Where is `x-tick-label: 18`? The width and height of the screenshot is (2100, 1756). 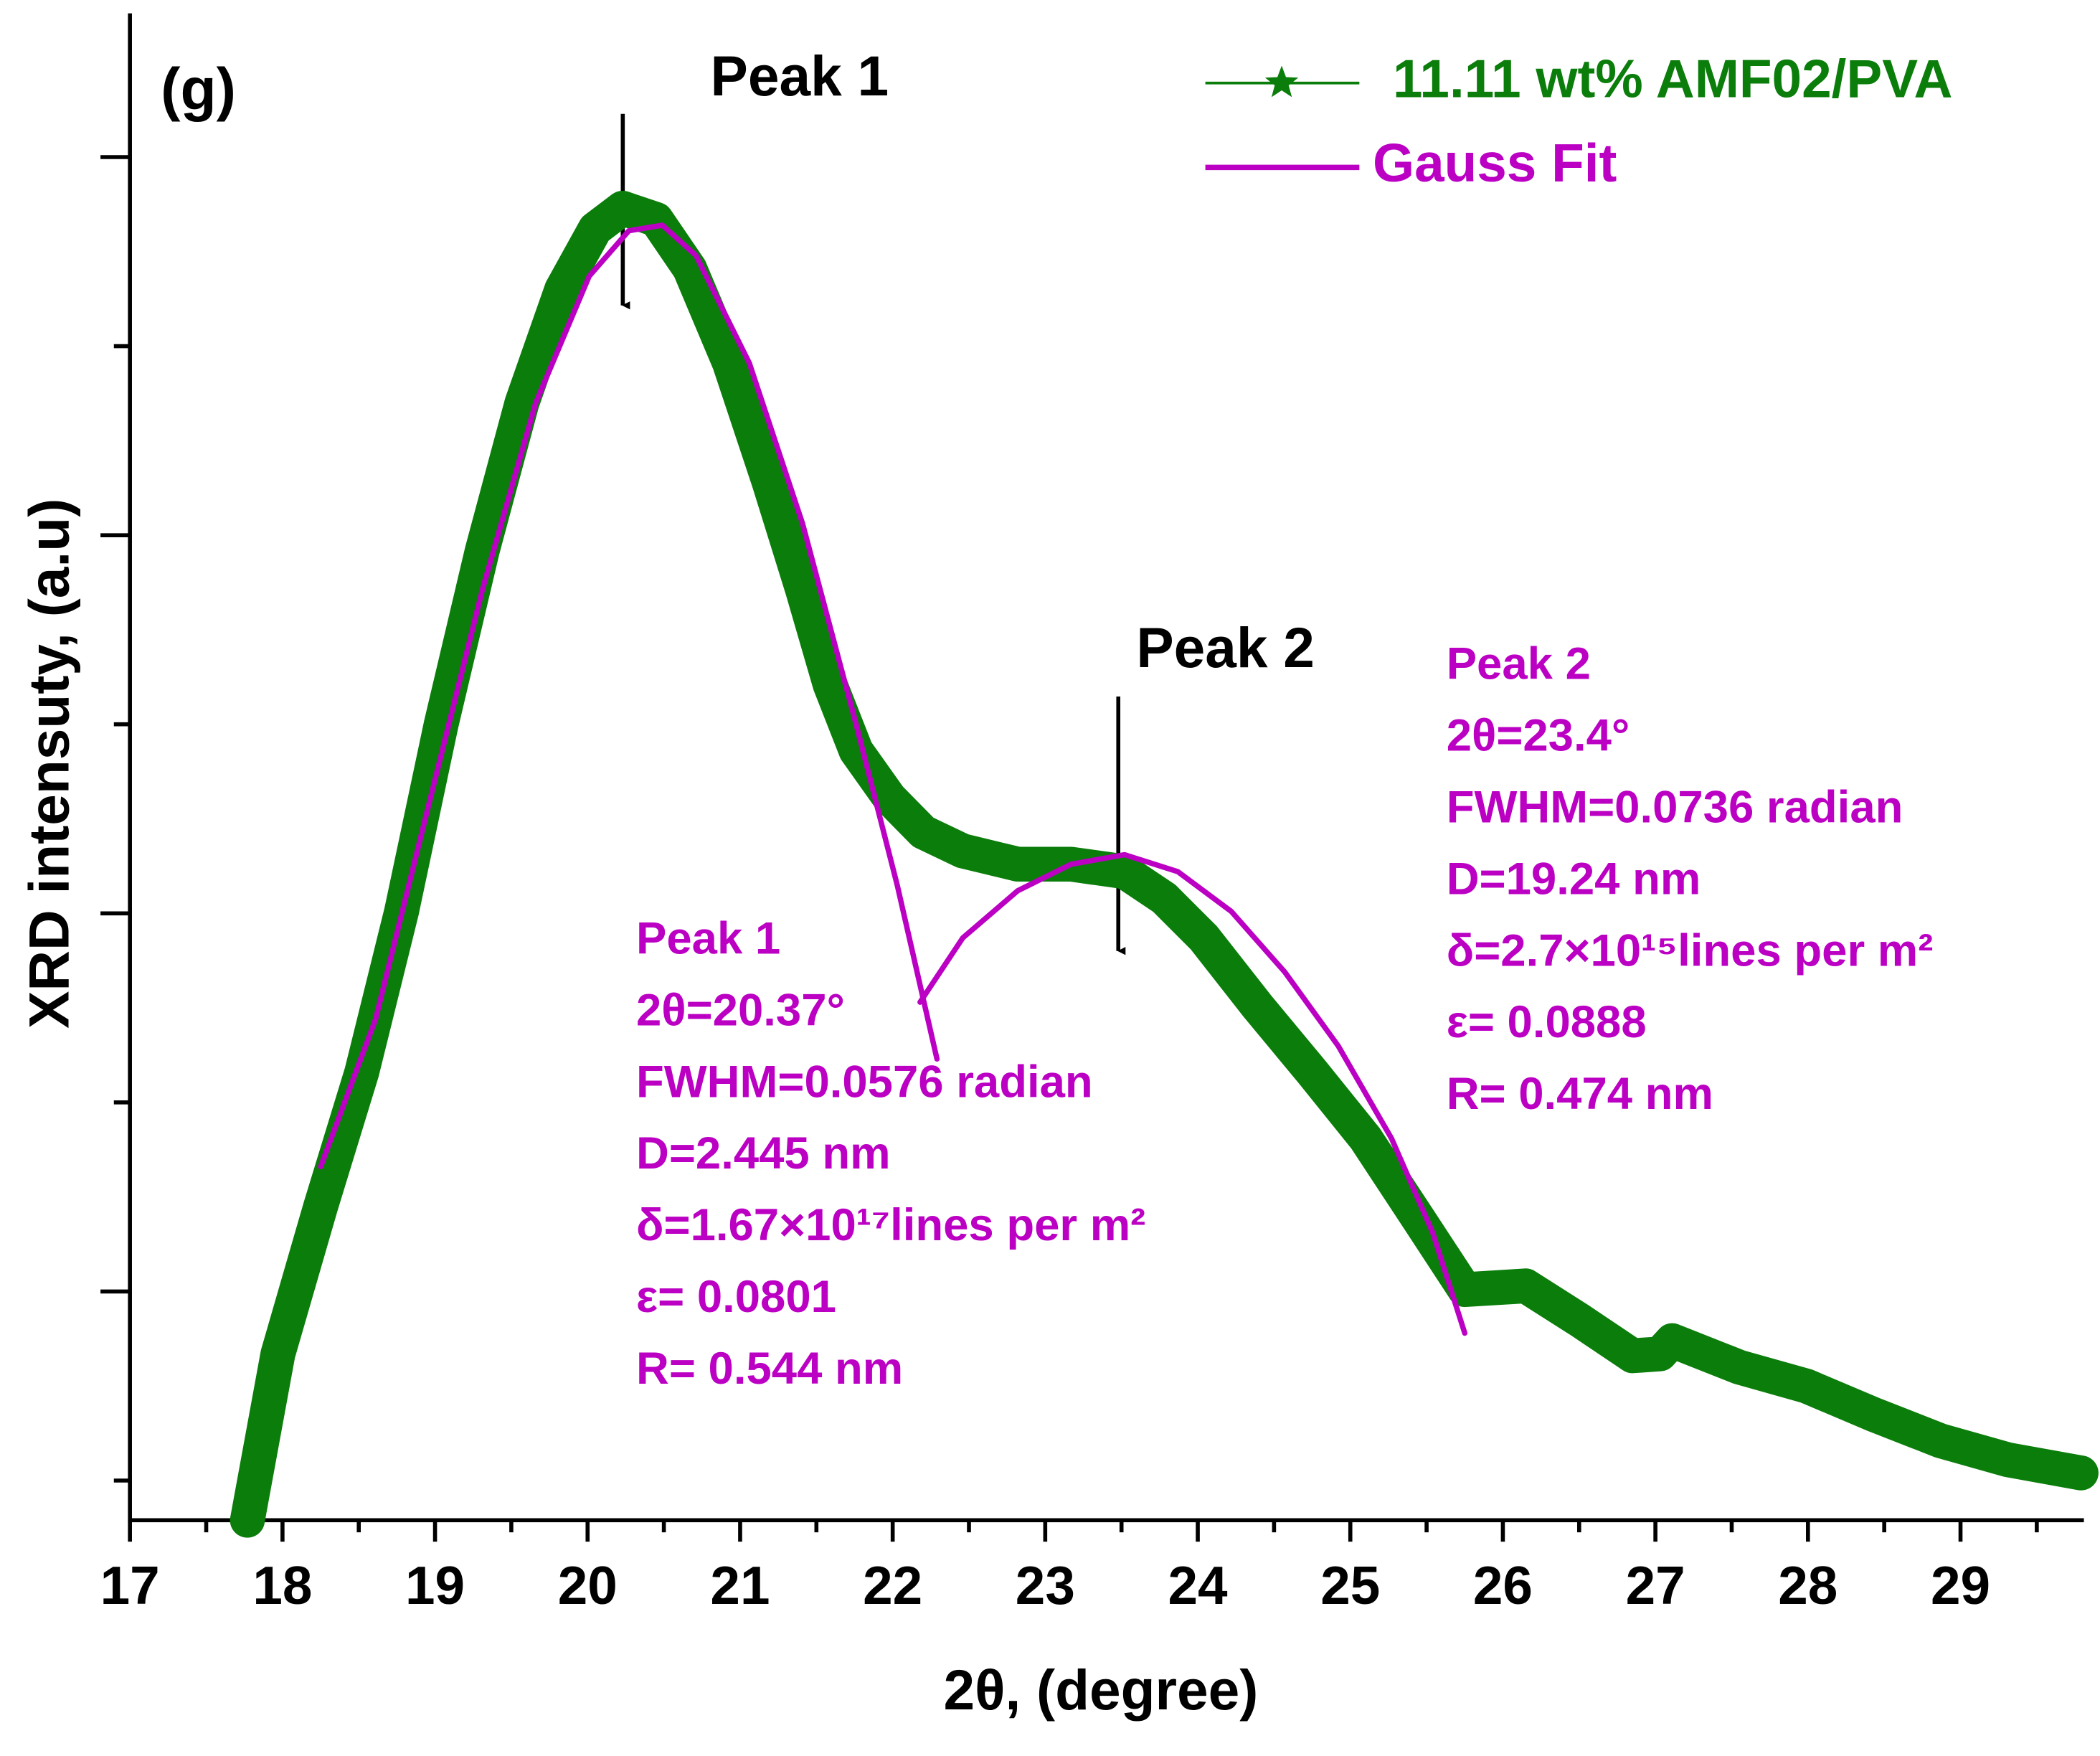 x-tick-label: 18 is located at coordinates (282, 1585).